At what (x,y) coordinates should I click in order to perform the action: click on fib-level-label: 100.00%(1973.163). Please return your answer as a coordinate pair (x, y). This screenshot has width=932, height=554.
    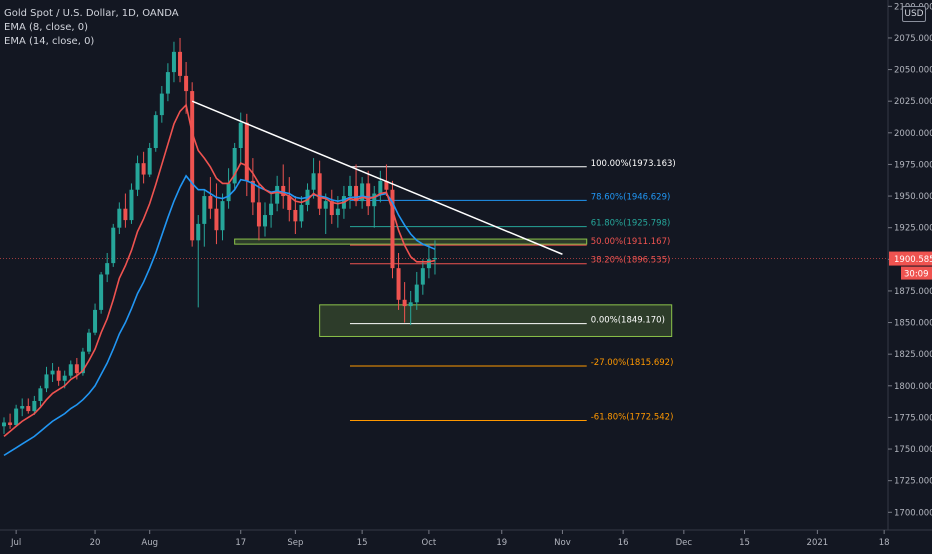
    Looking at the image, I should click on (633, 164).